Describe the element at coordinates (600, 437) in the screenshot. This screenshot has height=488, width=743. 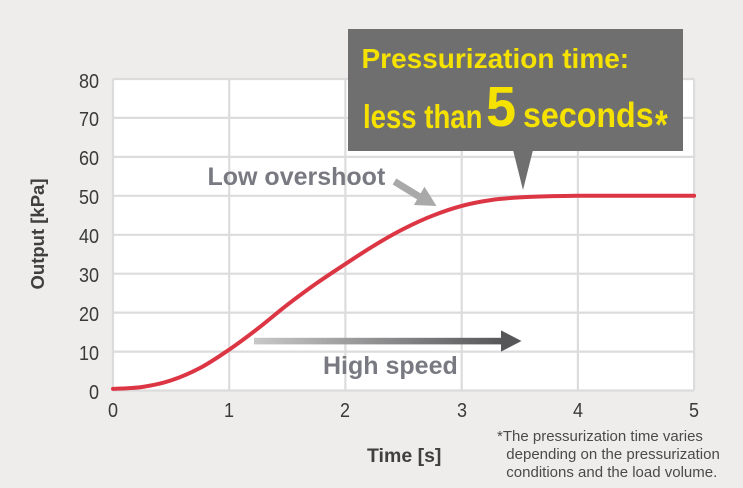
I see `footnote-line: *The pressurization time varies` at that location.